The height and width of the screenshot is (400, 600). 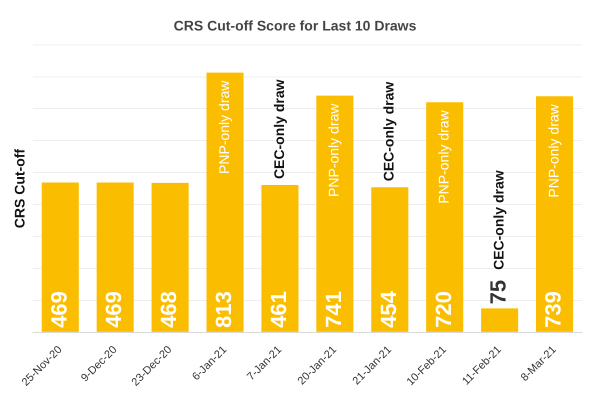 I want to click on data-label: 741, so click(x=333, y=309).